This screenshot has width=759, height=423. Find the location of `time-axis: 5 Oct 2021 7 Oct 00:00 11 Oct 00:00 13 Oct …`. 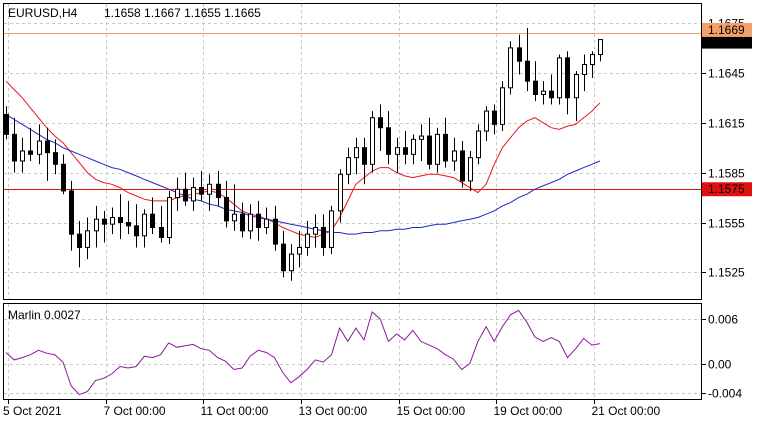

time-axis: 5 Oct 2021 7 Oct 00:00 11 Oct 00:00 13 Oct … is located at coordinates (332, 409).